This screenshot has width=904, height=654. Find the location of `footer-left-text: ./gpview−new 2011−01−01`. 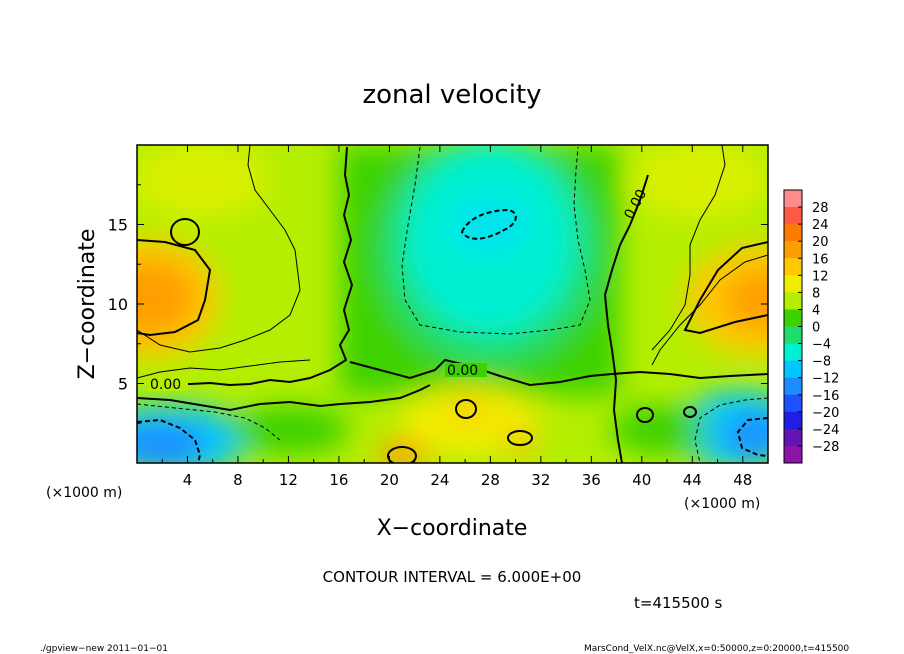

footer-left-text: ./gpview−new 2011−01−01 is located at coordinates (104, 649).